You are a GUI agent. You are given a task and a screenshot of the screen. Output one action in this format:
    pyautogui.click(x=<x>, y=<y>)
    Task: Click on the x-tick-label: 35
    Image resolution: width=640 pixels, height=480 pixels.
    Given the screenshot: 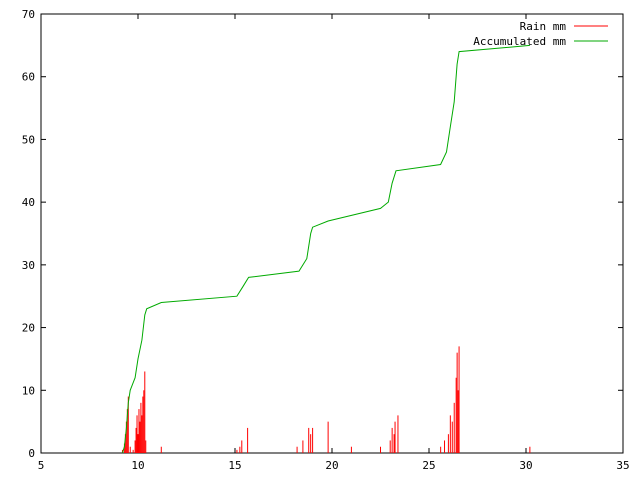 What is the action you would take?
    pyautogui.click(x=622, y=465)
    